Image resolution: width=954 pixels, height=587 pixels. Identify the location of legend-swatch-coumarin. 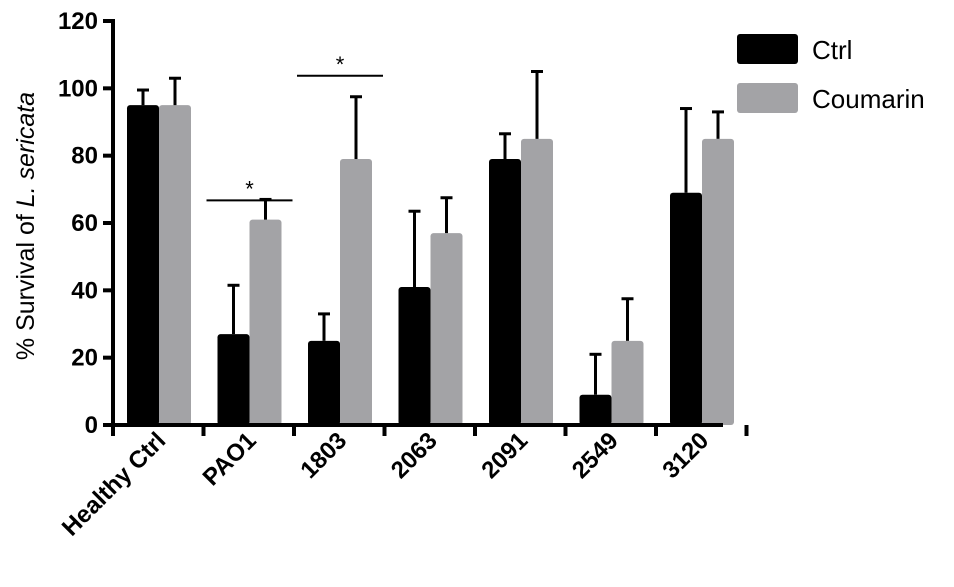
(767, 98).